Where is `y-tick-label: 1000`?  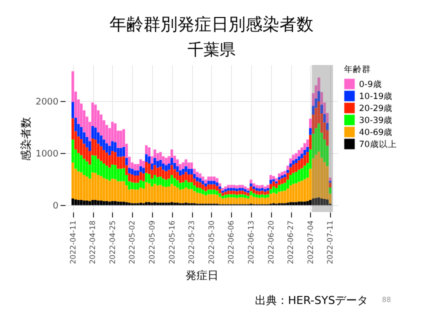 y-tick-label: 1000 is located at coordinates (47, 155).